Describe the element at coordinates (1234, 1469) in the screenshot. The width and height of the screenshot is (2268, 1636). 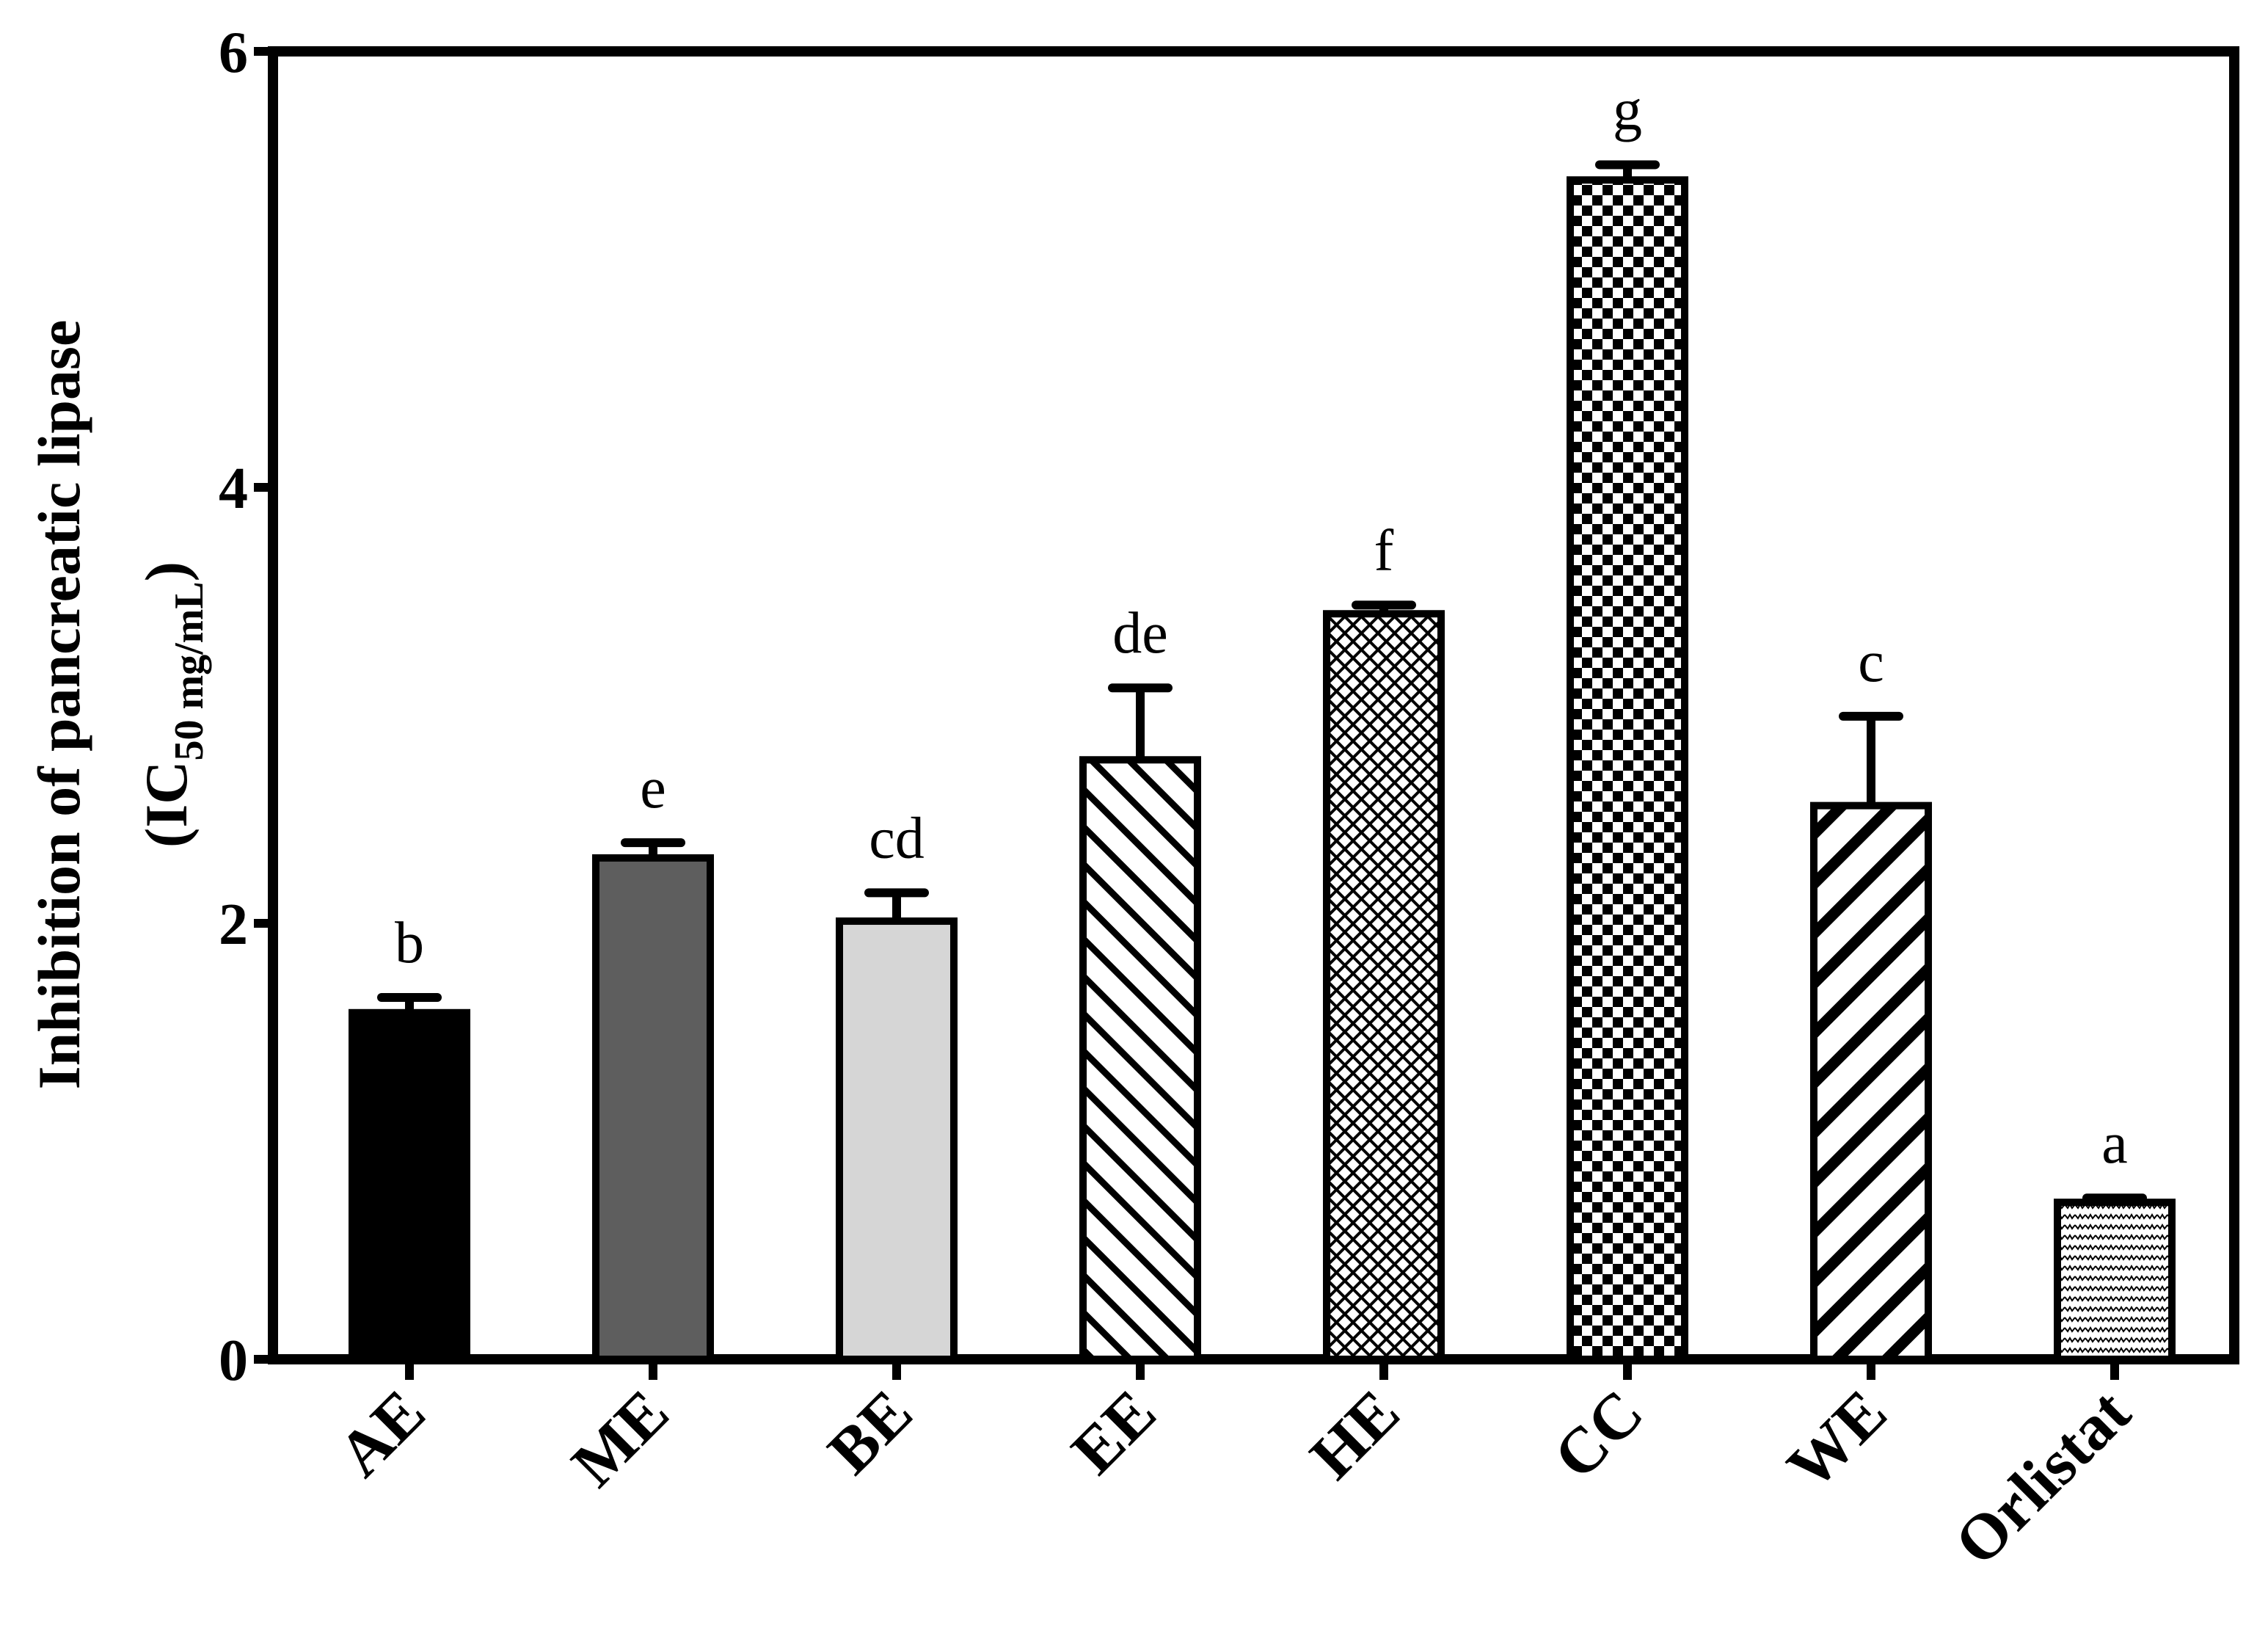
I see `x-axis-ticks: AE ME BE EE HE CC WE Orlistat` at that location.